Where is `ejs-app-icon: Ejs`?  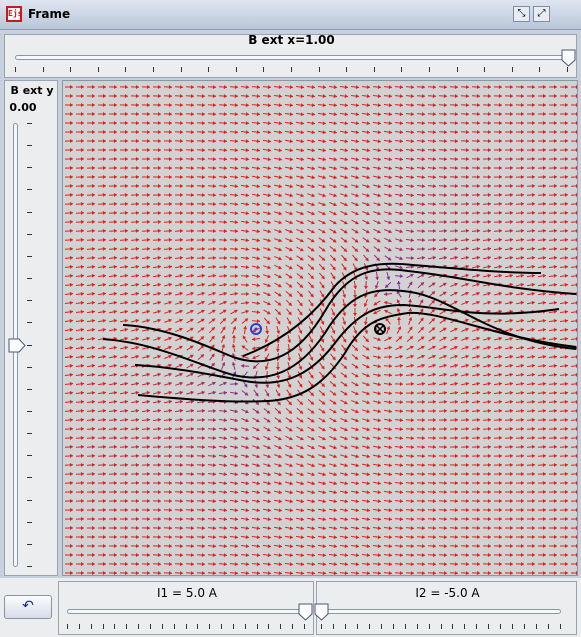 ejs-app-icon: Ejs is located at coordinates (14, 14).